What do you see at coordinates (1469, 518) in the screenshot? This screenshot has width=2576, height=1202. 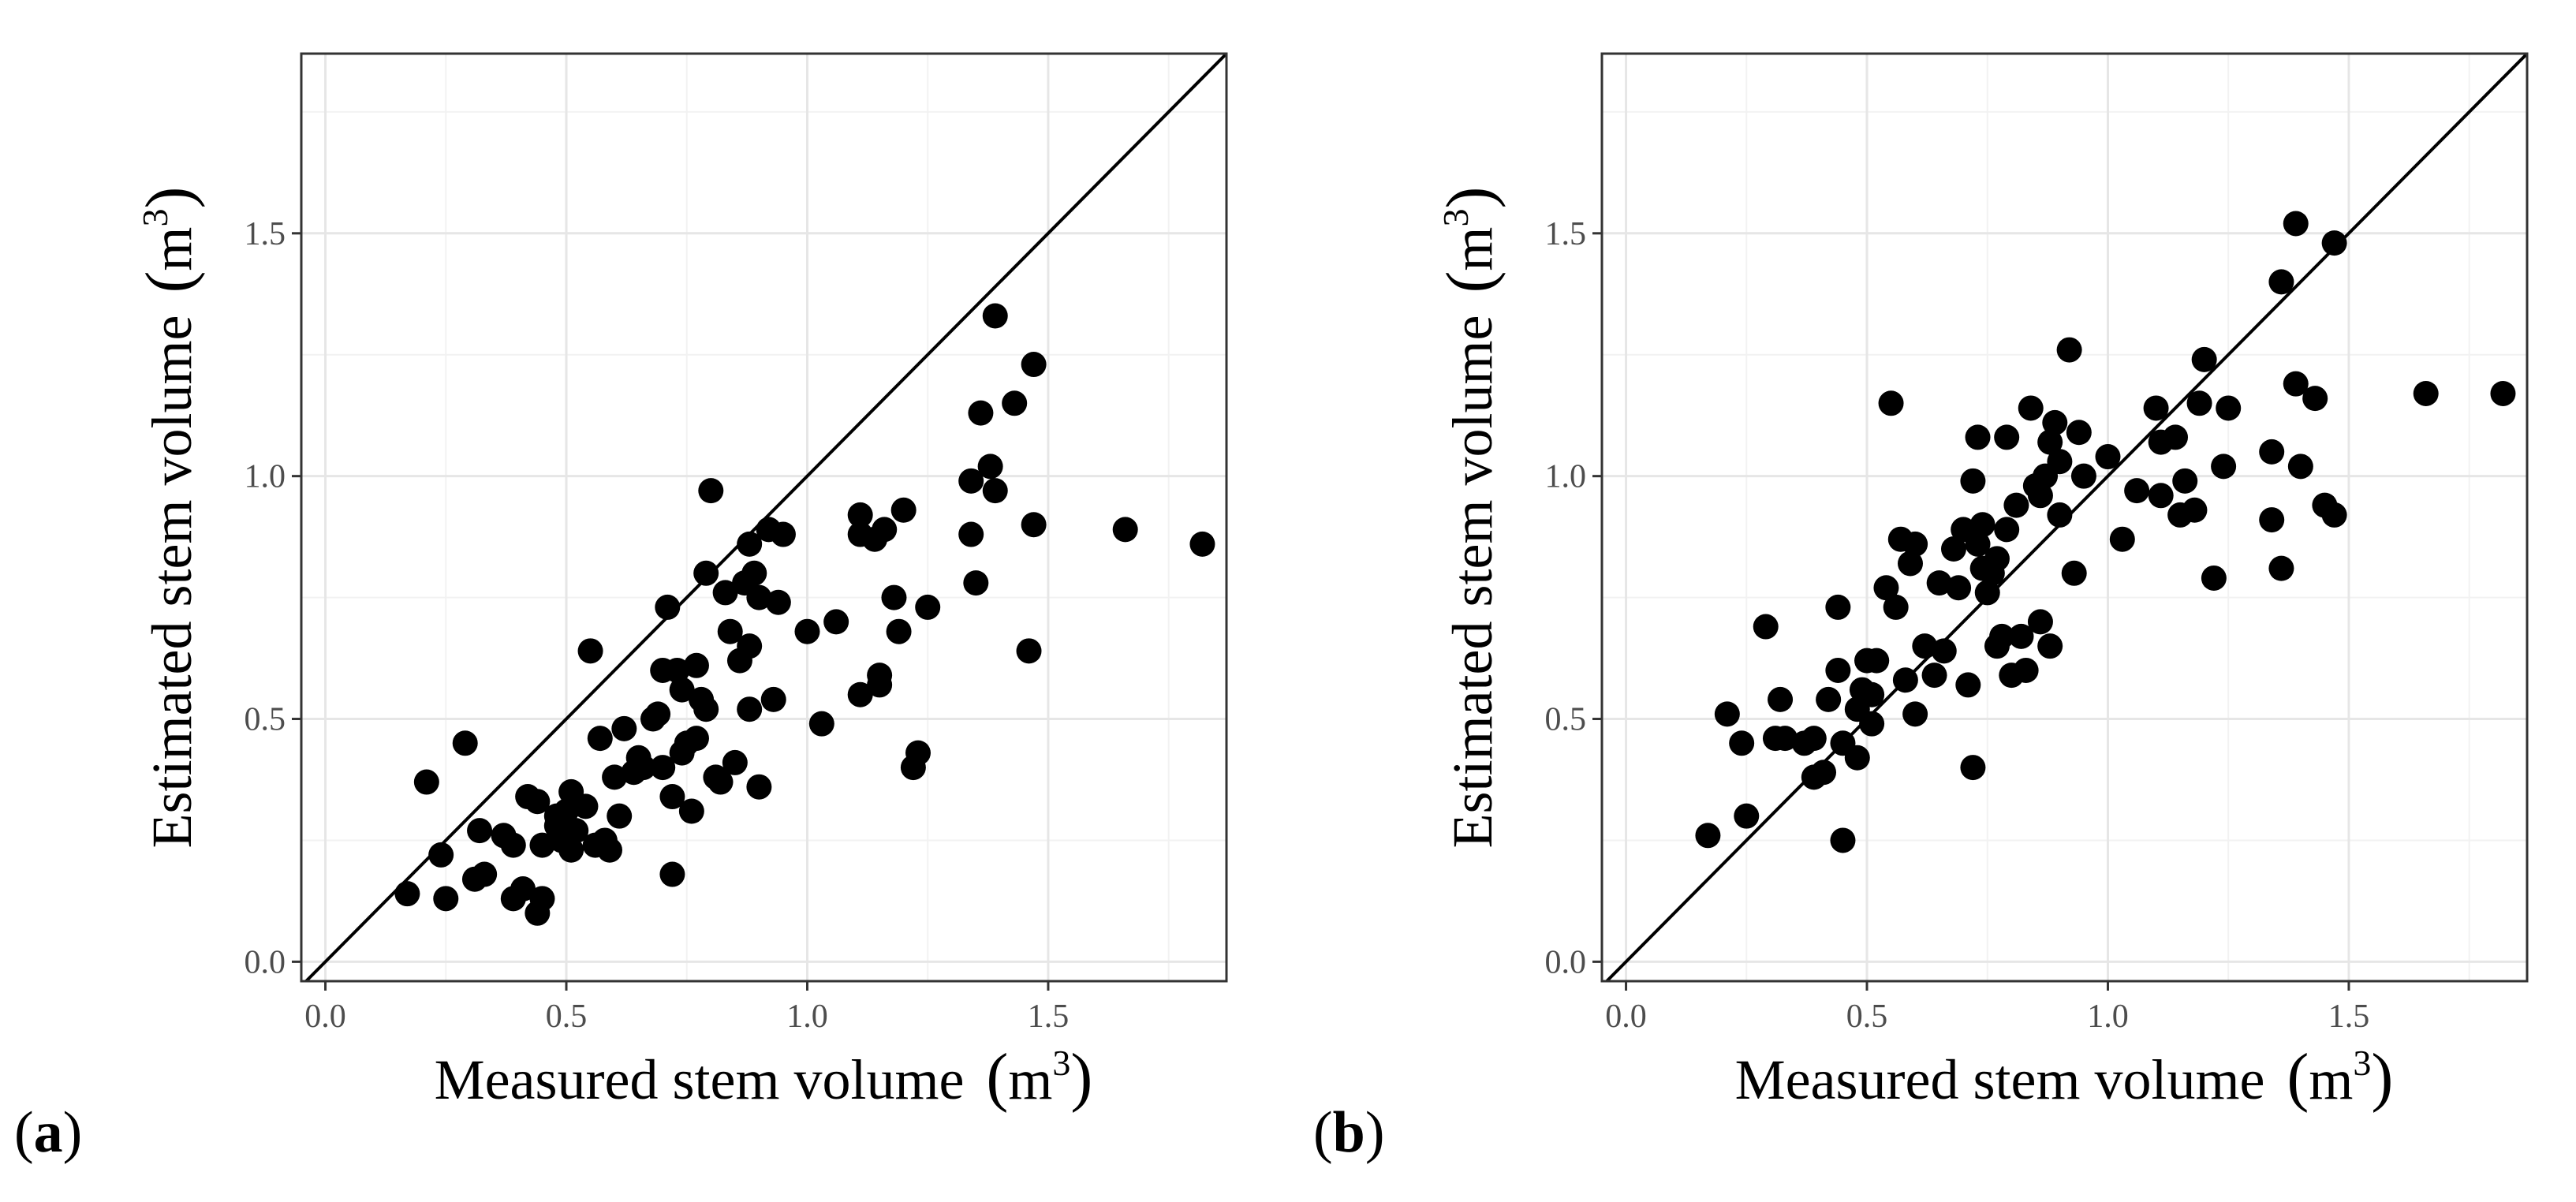 I see `y-axis-title: Estimated stem volume(m3)` at bounding box center [1469, 518].